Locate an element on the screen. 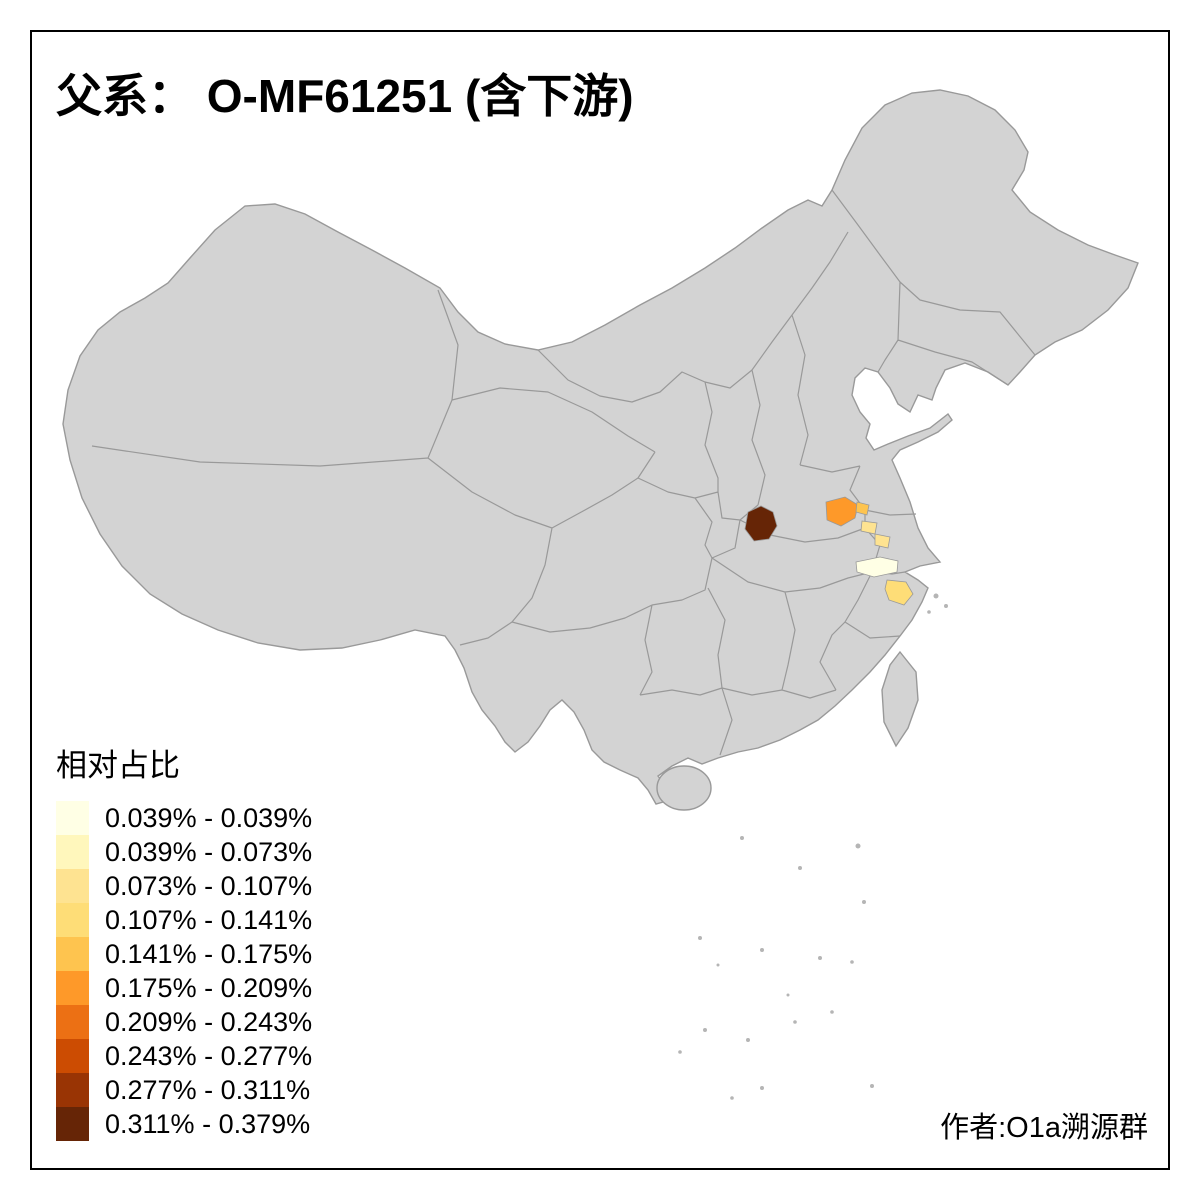 This screenshot has height=1200, width=1200. legend-item: 0.107% - 0.141% is located at coordinates (184, 920).